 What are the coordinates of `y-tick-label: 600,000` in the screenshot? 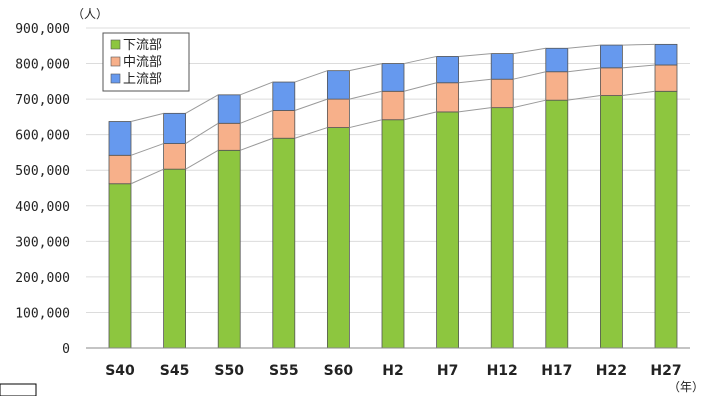 It's located at (42, 136).